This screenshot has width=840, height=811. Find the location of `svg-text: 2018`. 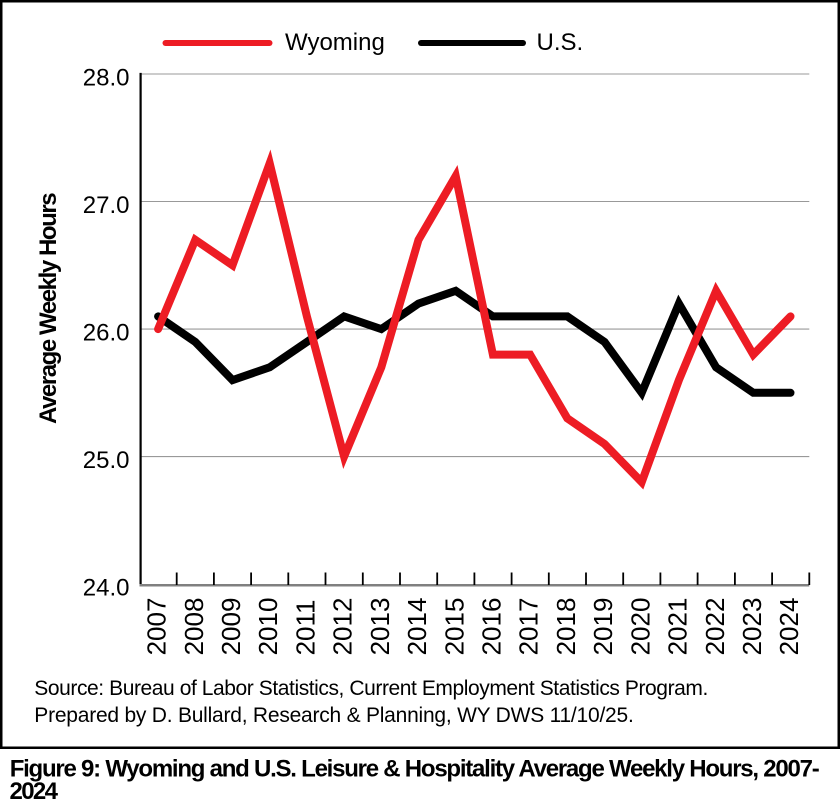

svg-text: 2018 is located at coordinates (566, 627).